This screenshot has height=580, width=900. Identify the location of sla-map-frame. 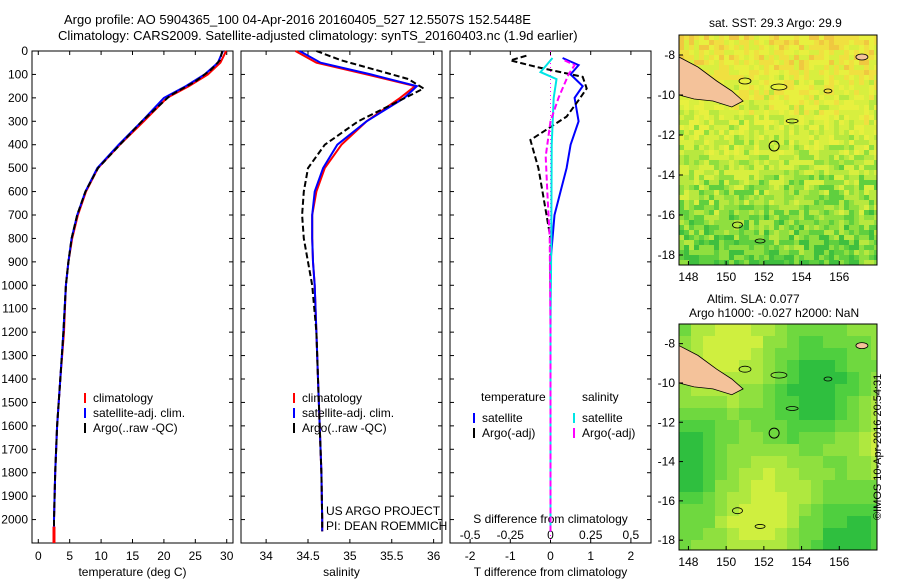
(778, 437).